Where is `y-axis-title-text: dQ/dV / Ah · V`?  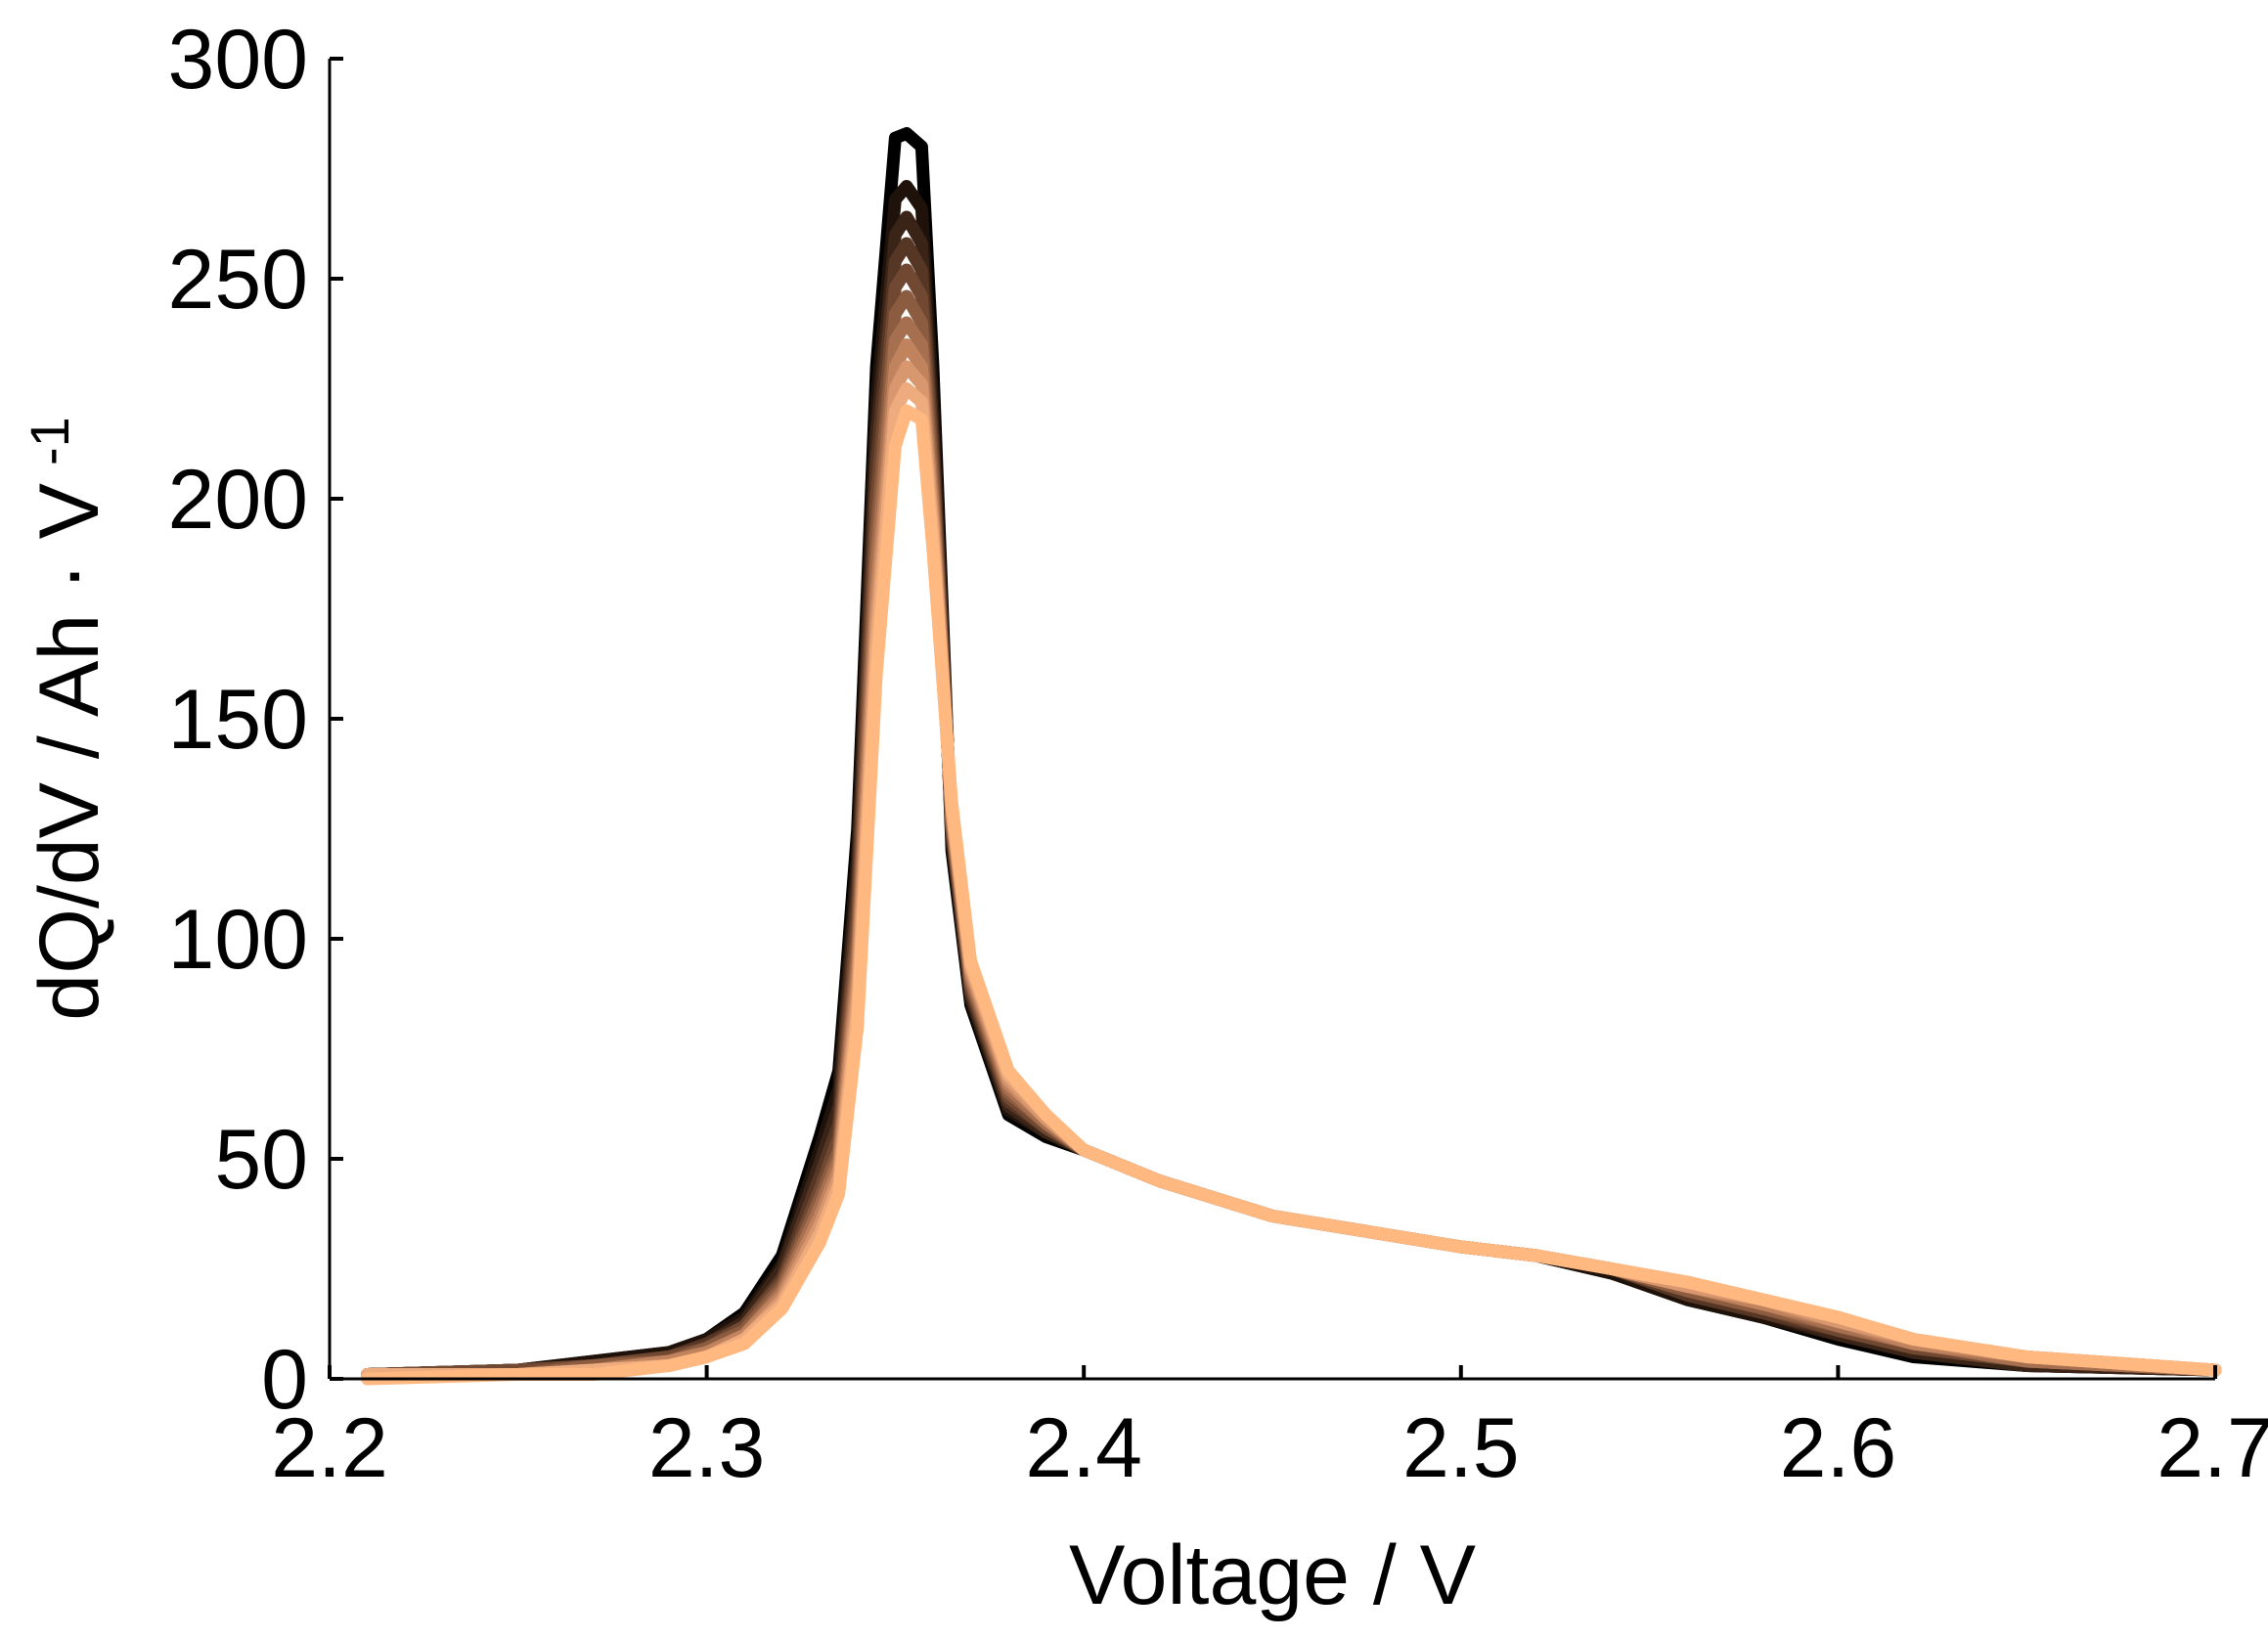
y-axis-title-text: dQ/dV / Ah · V is located at coordinates (69, 752).